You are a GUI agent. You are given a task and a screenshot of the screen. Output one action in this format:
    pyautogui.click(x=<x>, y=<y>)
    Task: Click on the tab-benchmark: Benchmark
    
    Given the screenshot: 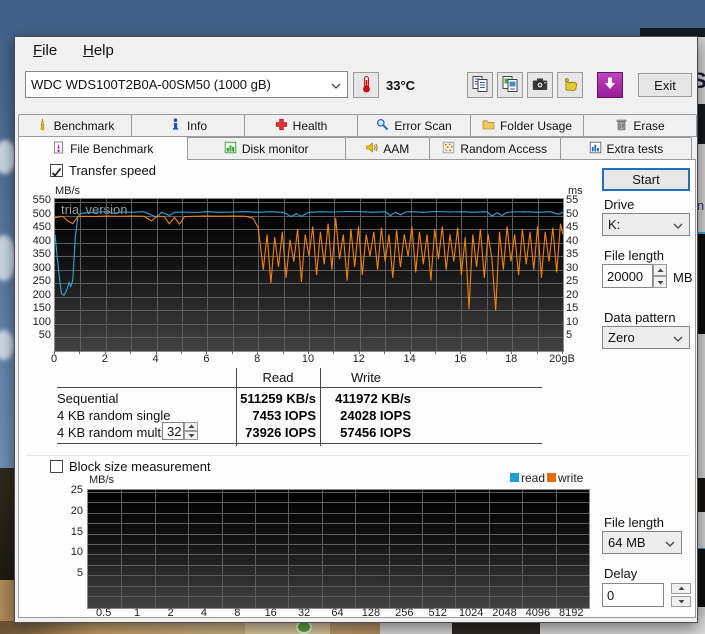 What is the action you would take?
    pyautogui.click(x=75, y=125)
    